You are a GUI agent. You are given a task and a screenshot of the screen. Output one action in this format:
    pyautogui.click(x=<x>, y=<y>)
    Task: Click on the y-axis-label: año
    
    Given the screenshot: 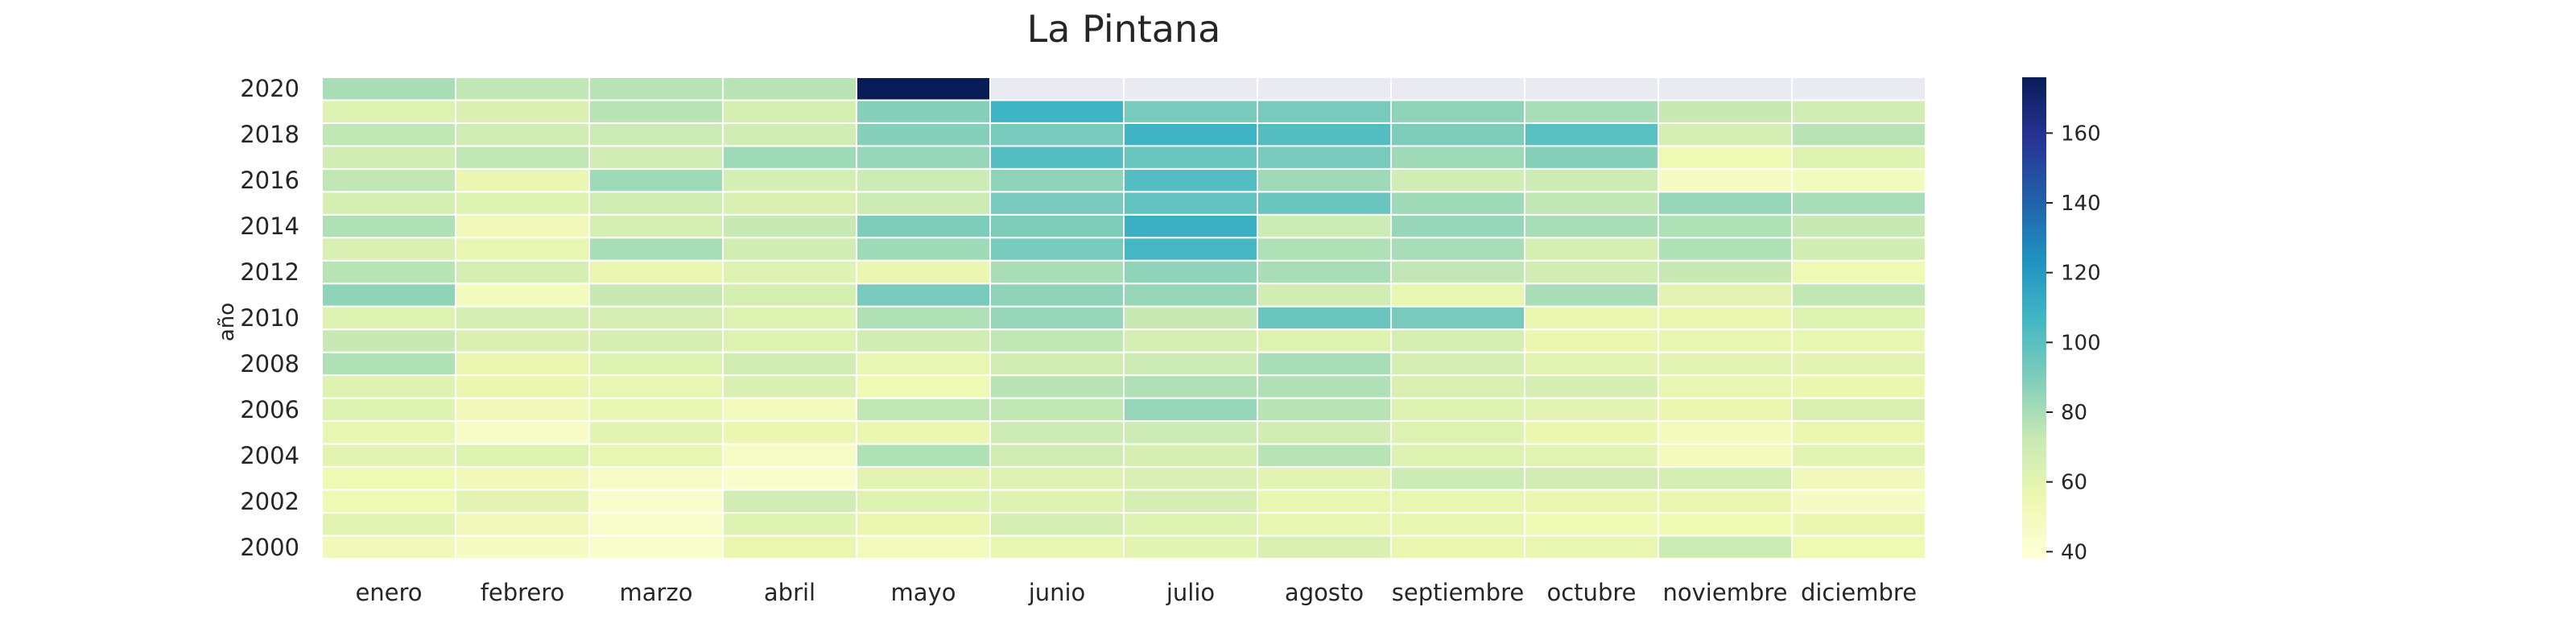 What is the action you would take?
    pyautogui.click(x=227, y=322)
    